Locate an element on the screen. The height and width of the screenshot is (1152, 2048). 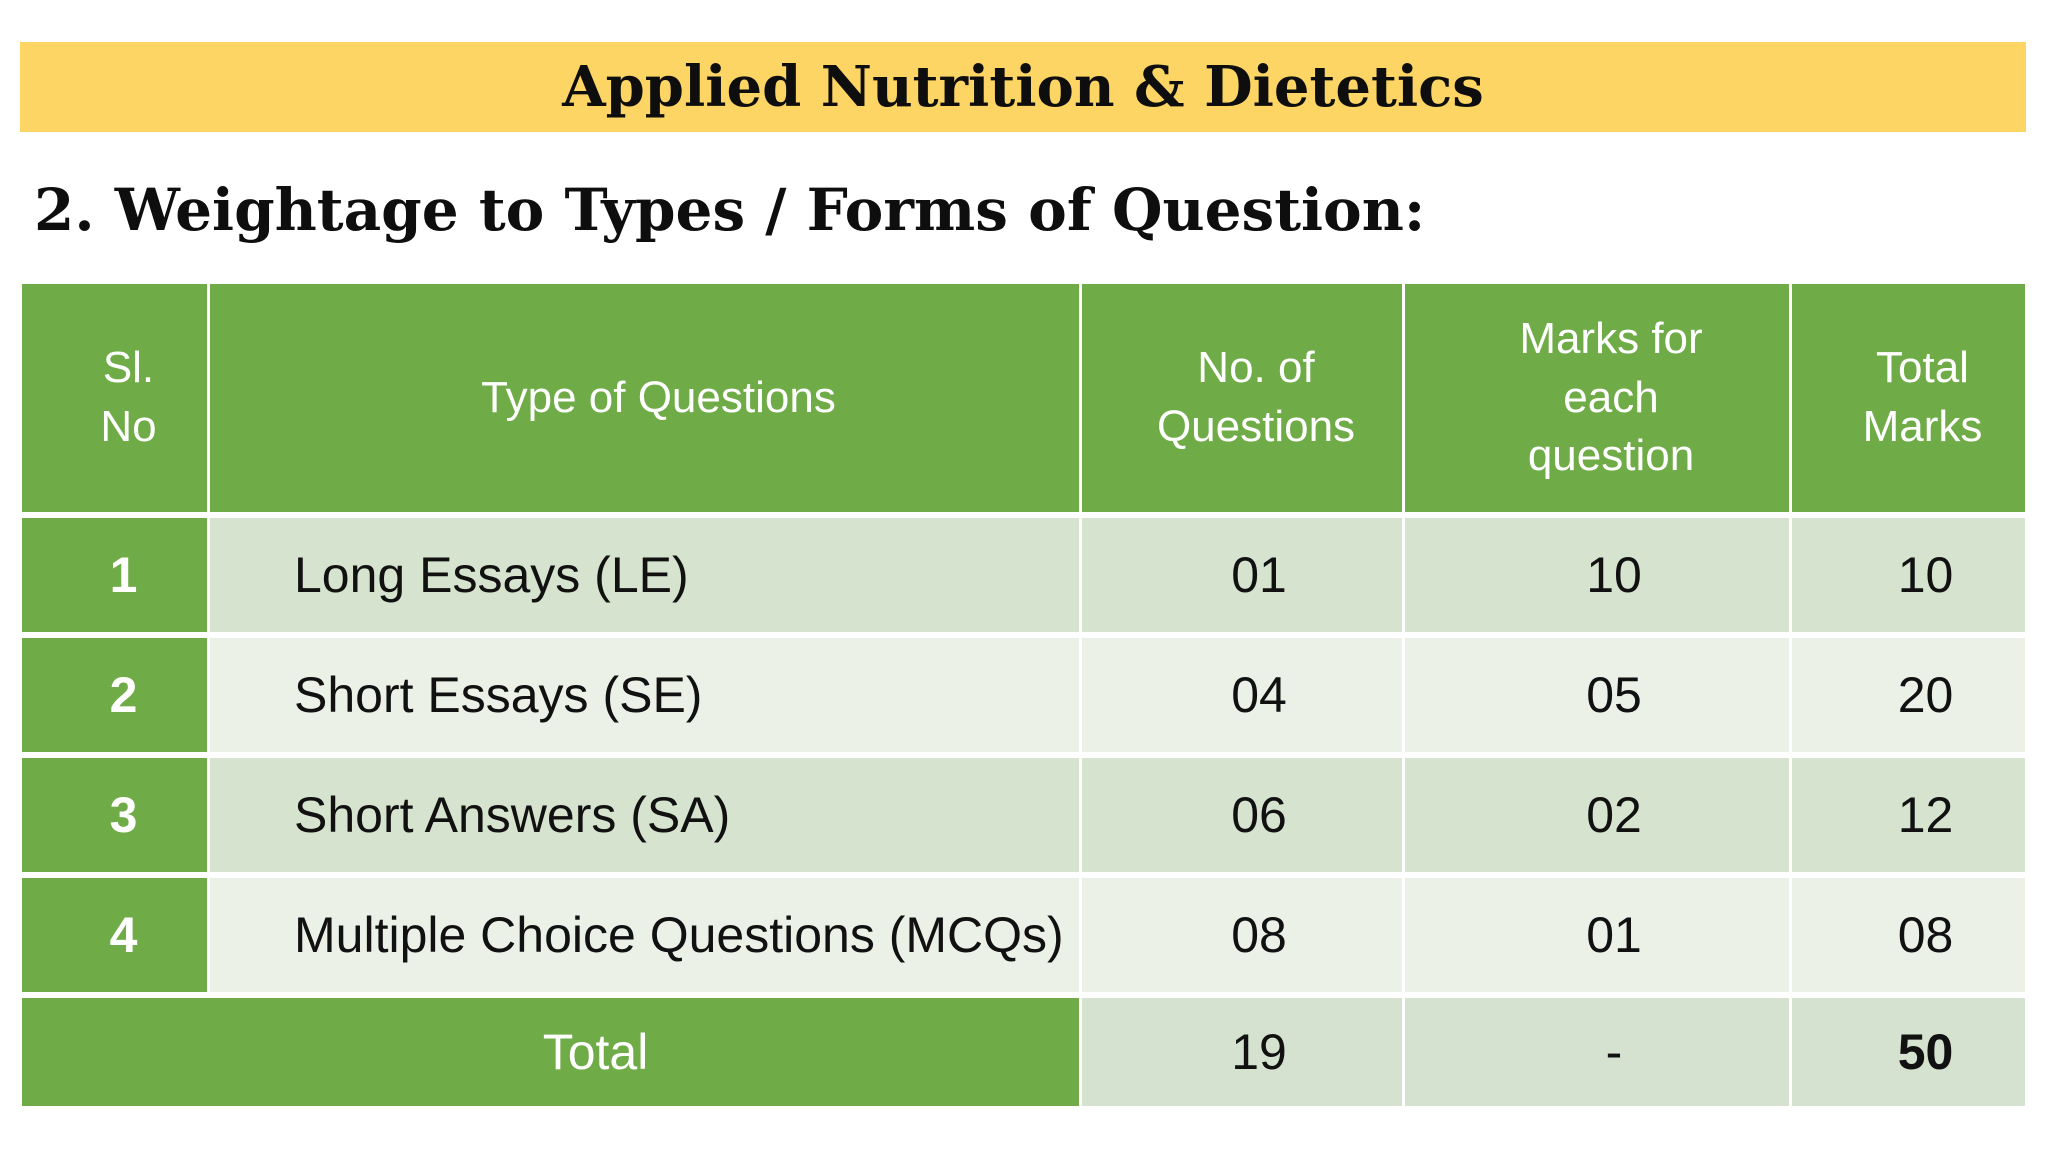
cell-sl-no: 3 is located at coordinates (114, 815).